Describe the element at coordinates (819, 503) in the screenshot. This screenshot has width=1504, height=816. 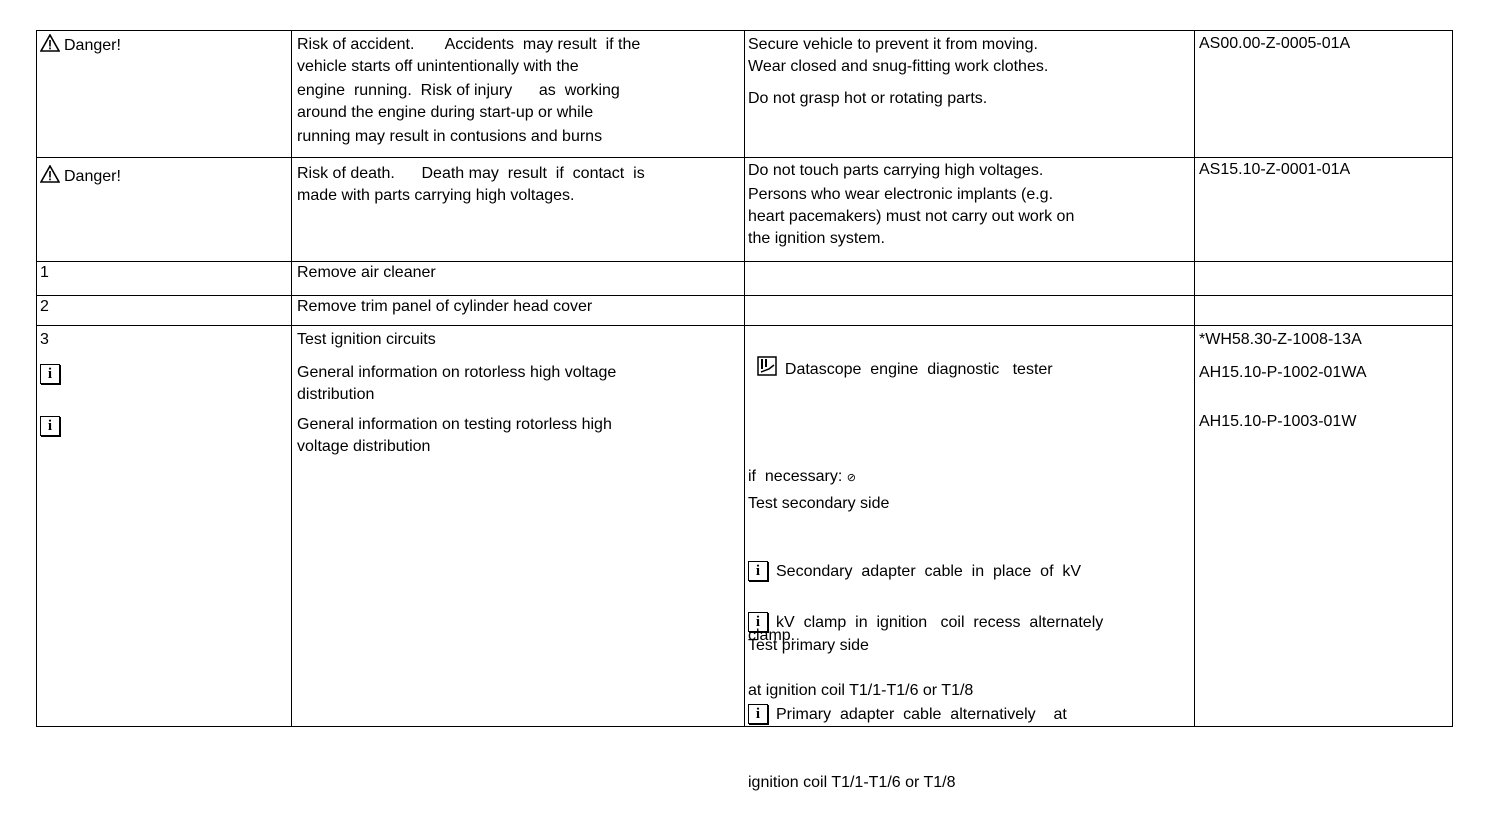
I see `secondary-side-title: Test secondary side` at that location.